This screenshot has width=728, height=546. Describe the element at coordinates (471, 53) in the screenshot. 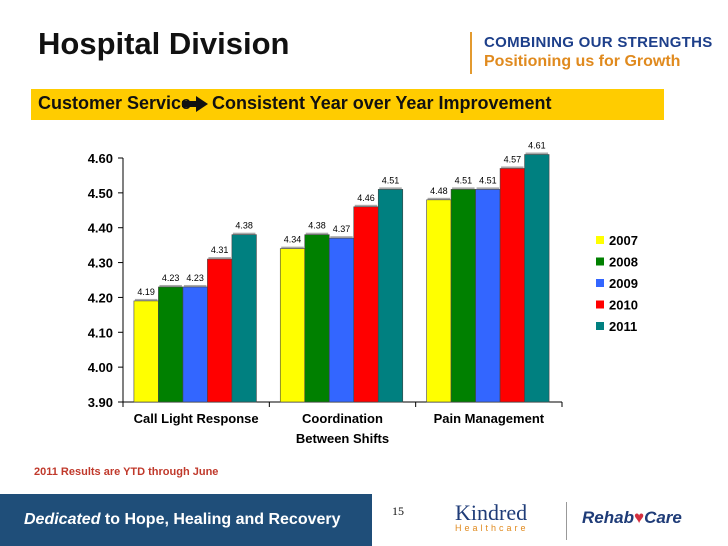

I see `header-divider` at that location.